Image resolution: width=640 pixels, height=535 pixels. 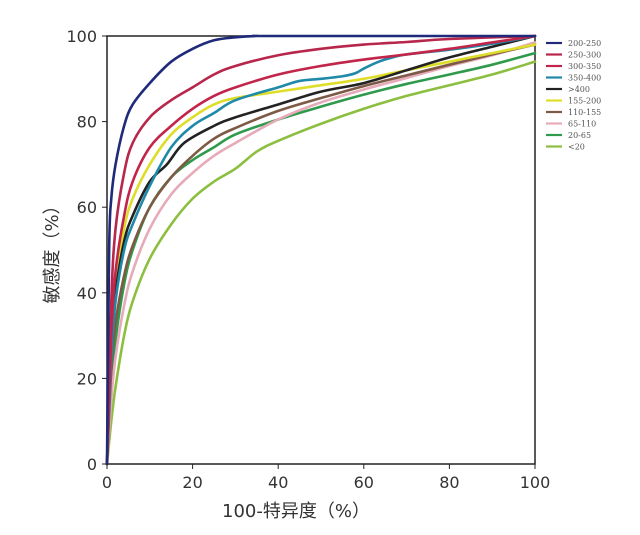 What do you see at coordinates (296, 511) in the screenshot?
I see `x-axis-title: 100-特异度（%）` at bounding box center [296, 511].